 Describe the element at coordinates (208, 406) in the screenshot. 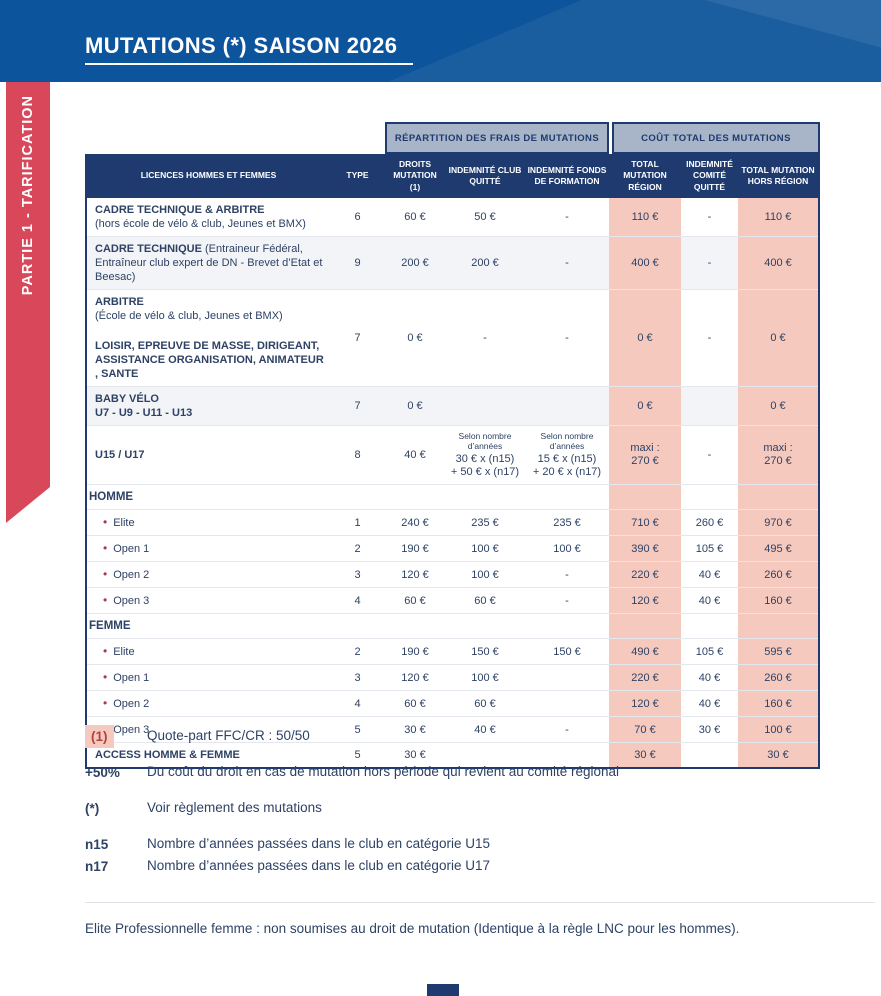

I see `row-label: BABY VÉLO U7 - U9 - U11 - U13` at that location.